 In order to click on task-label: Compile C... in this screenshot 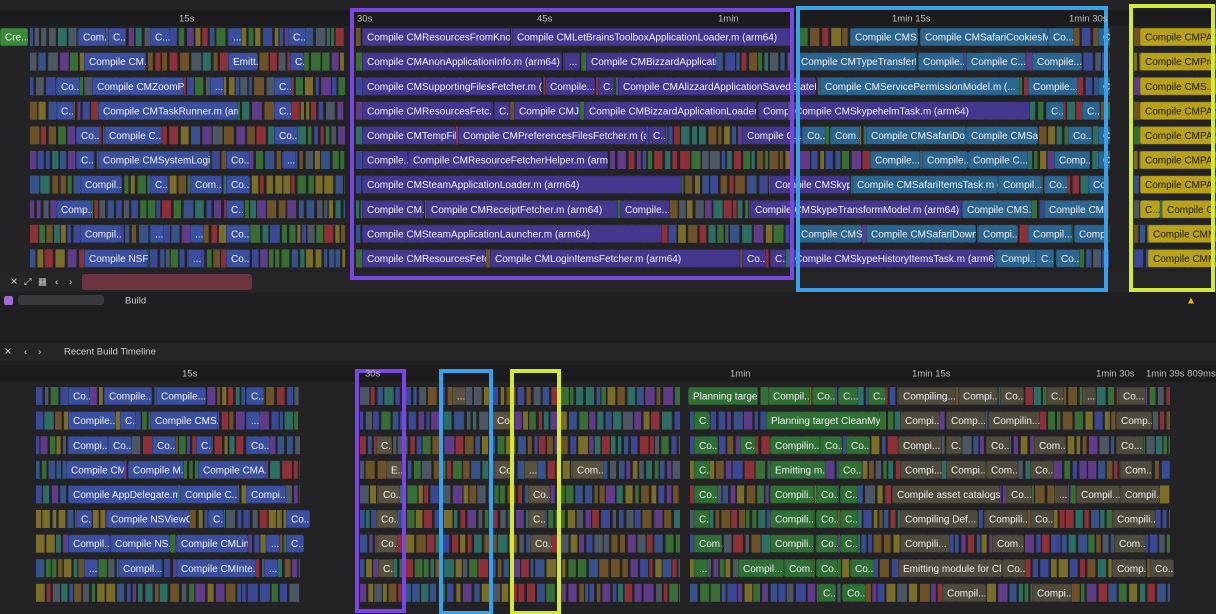, I will do `click(1000, 161)`.